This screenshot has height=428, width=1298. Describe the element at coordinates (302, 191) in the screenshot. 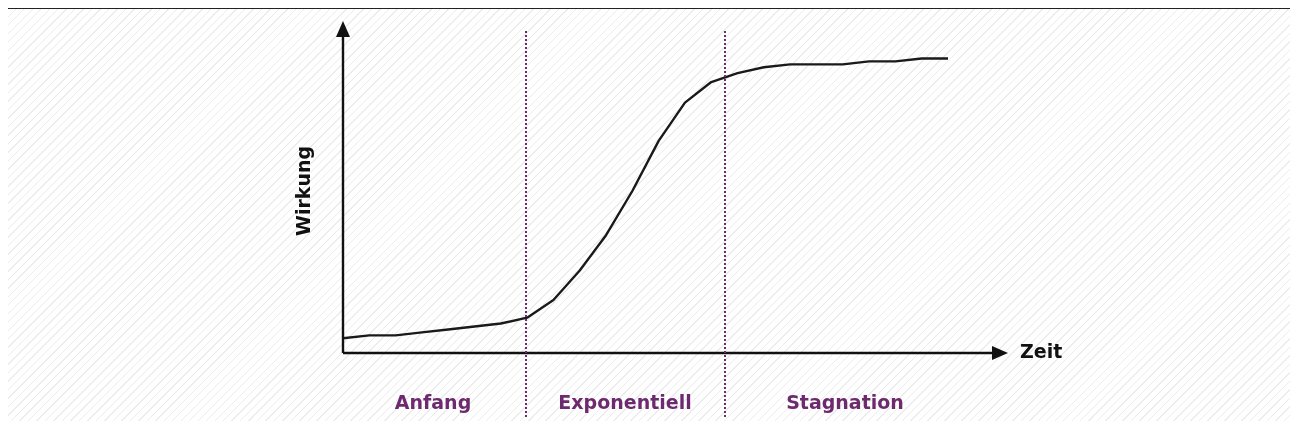

I see `y-axis-title: Wirkung` at that location.